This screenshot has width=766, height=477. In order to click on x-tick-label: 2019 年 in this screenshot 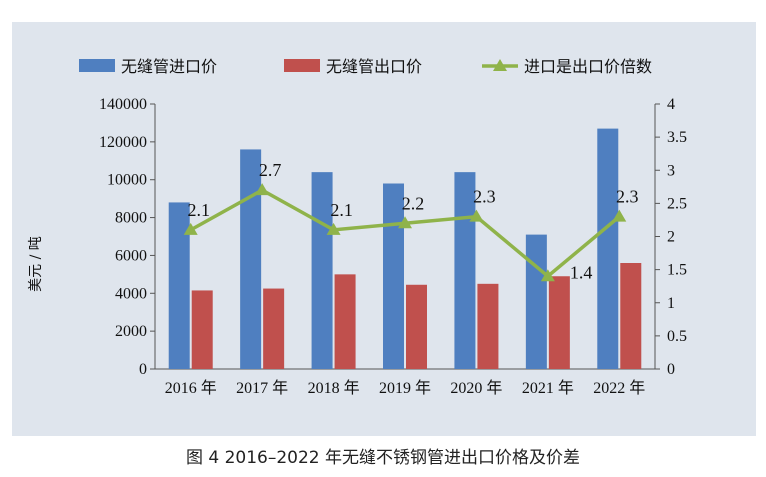, I will do `click(405, 388)`.